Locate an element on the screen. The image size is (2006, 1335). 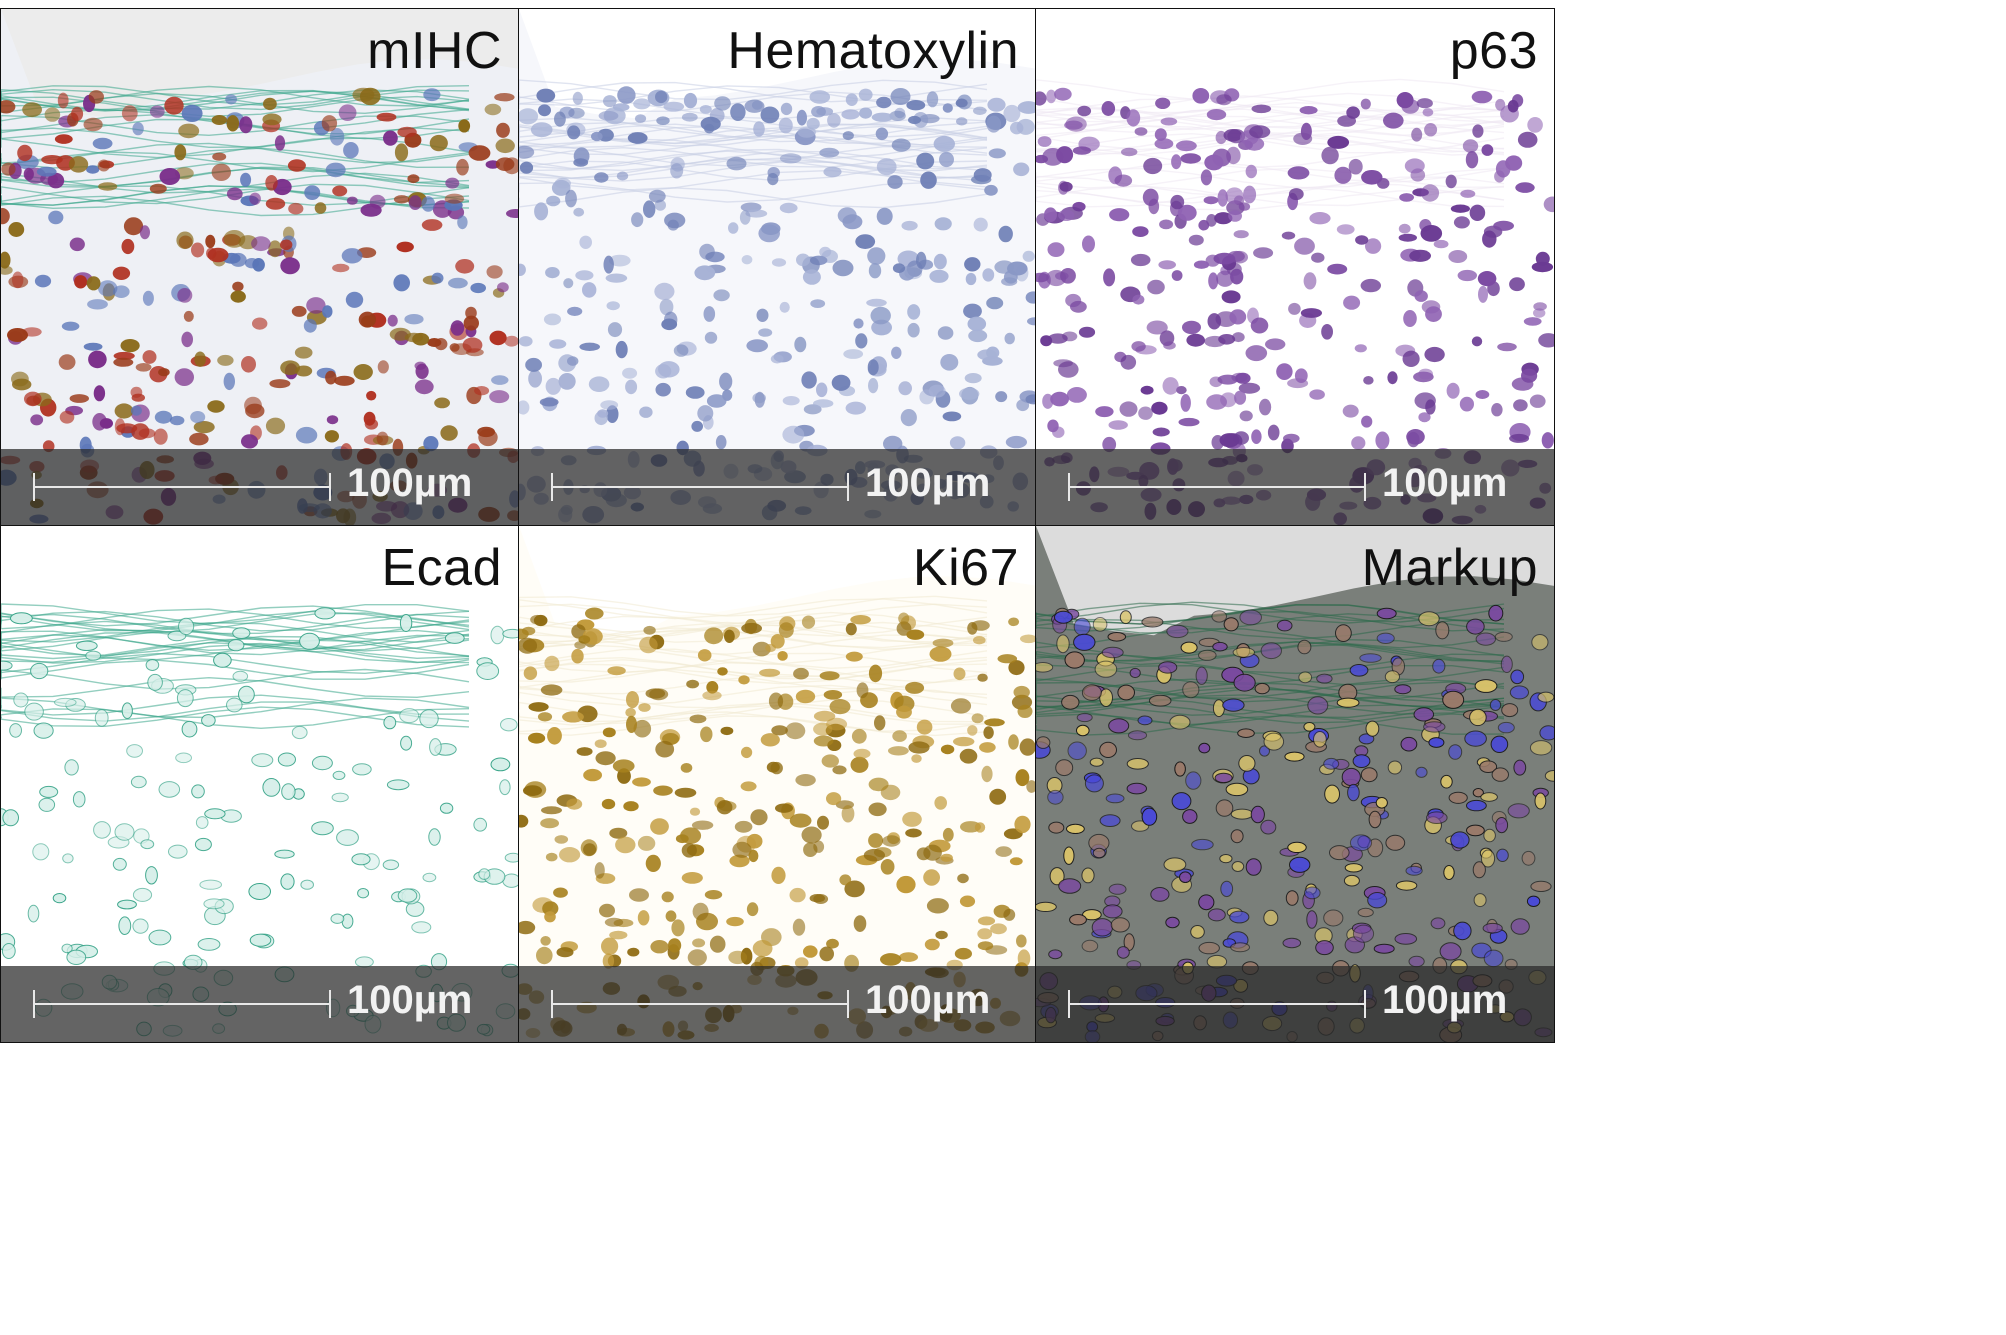
panel-mihc: mIHC 100µm is located at coordinates (259, 267).